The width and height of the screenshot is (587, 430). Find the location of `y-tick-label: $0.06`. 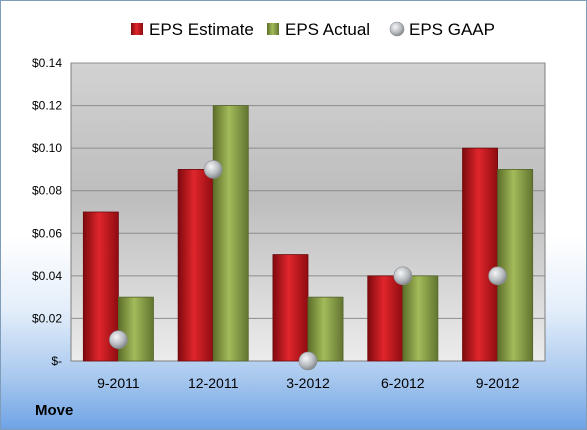

y-tick-label: $0.06 is located at coordinates (47, 233).